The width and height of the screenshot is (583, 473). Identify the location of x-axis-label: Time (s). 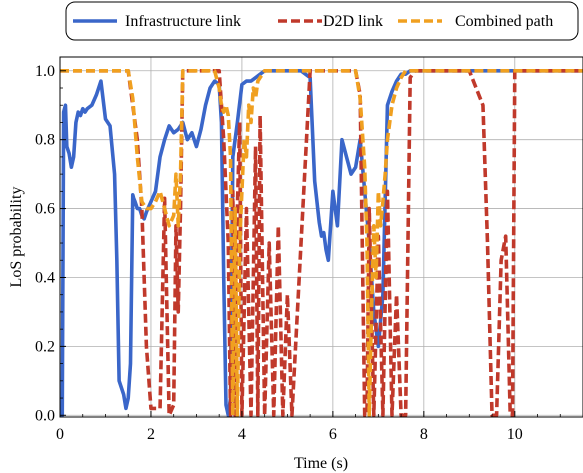
(321, 463).